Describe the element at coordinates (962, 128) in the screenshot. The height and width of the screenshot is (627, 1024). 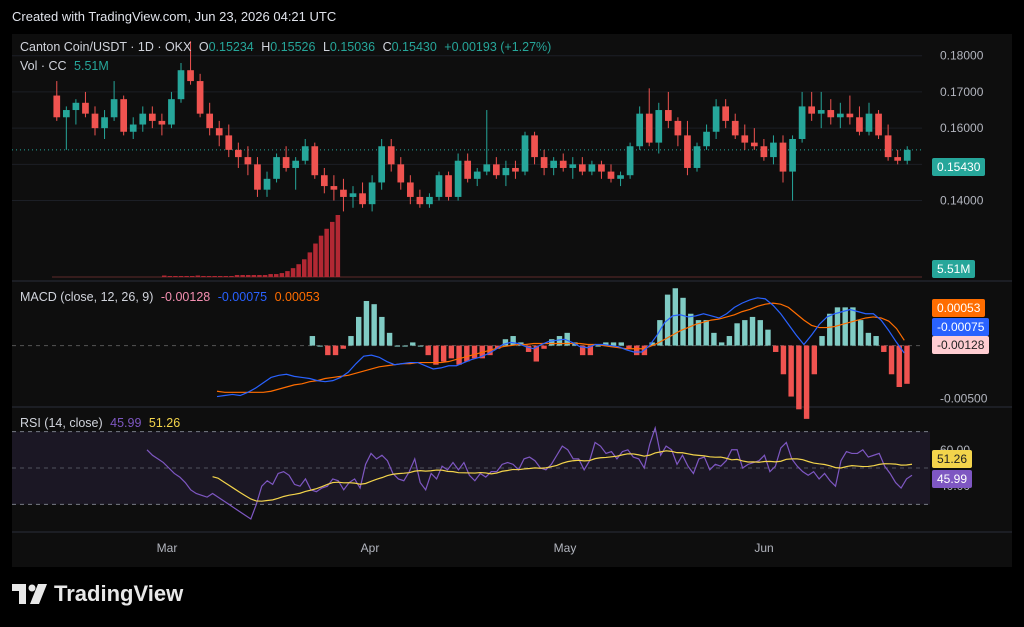
I see `price-tick-label: 0.16000` at that location.